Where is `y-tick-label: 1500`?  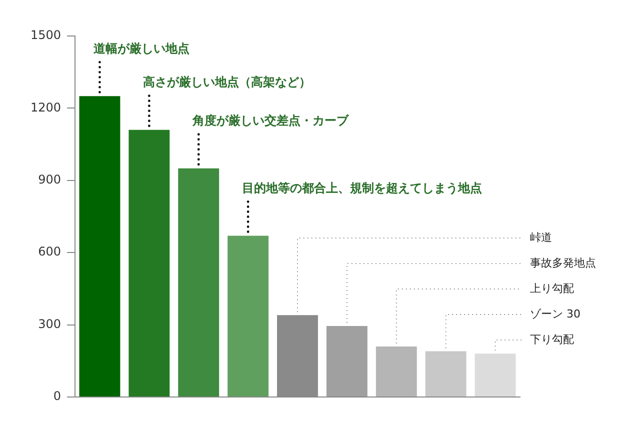 y-tick-label: 1500 is located at coordinates (45, 35).